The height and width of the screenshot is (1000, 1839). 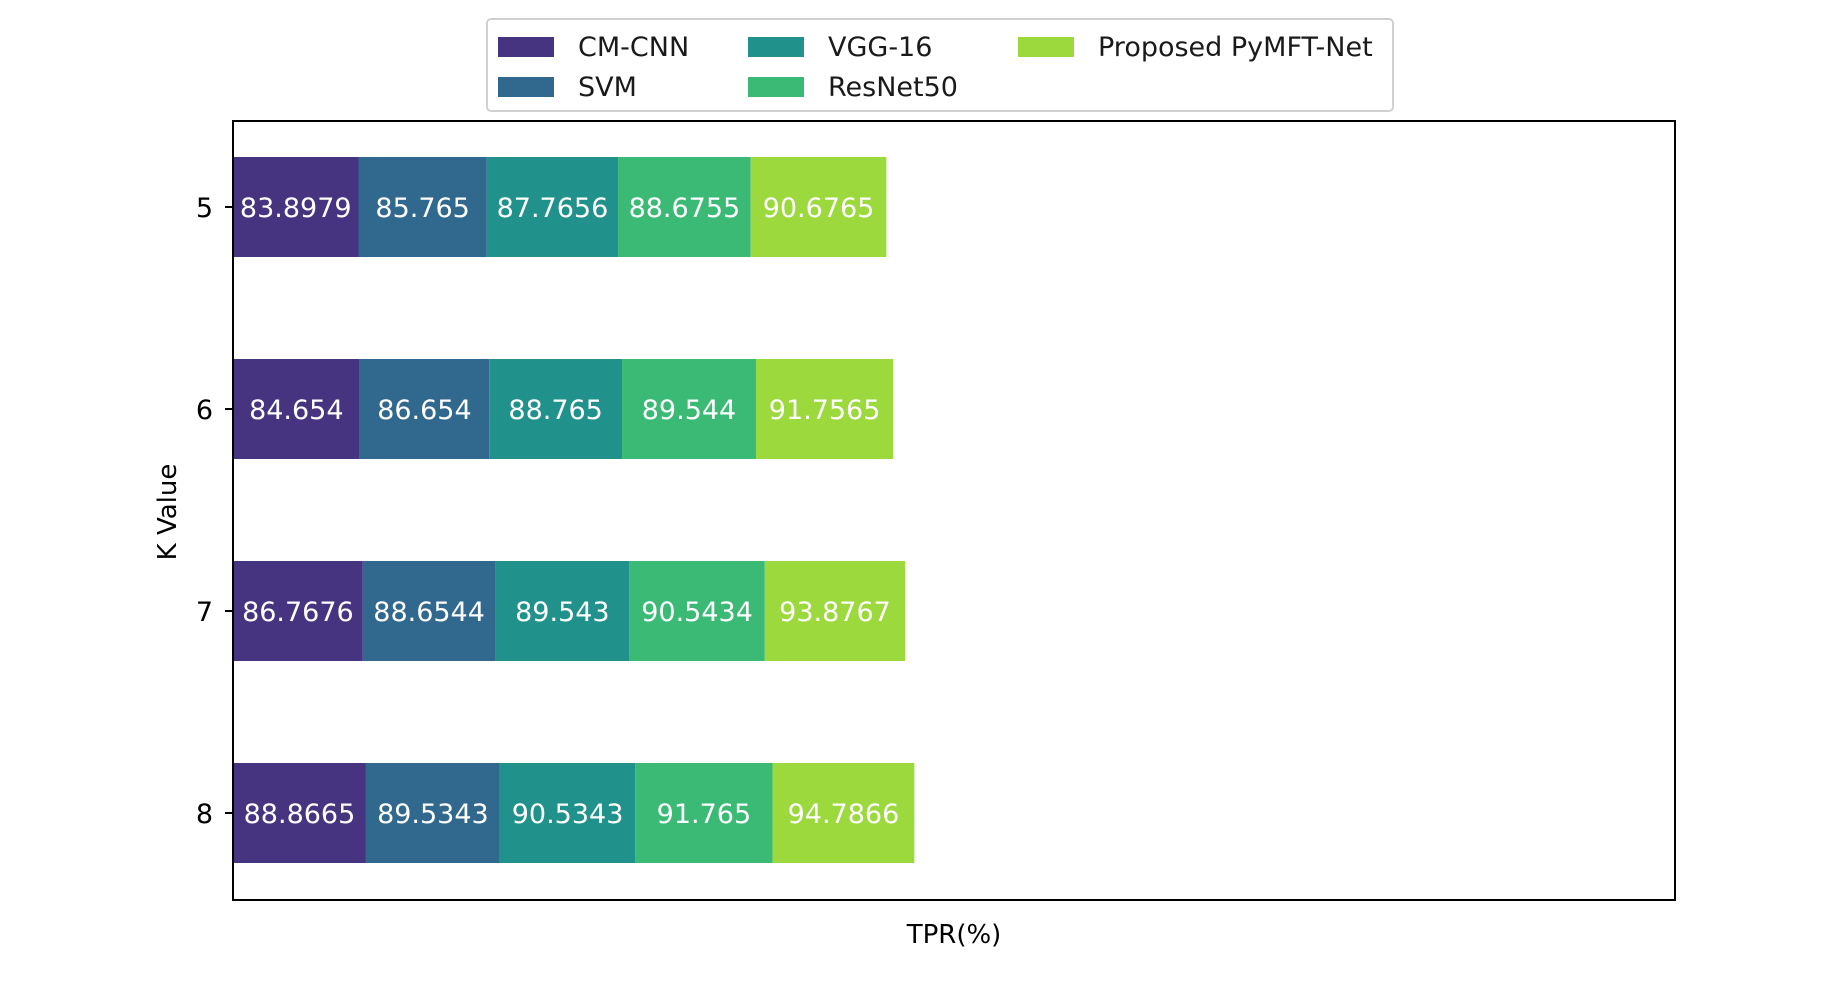 I want to click on bar-cm-cnn-k8, so click(x=299, y=813).